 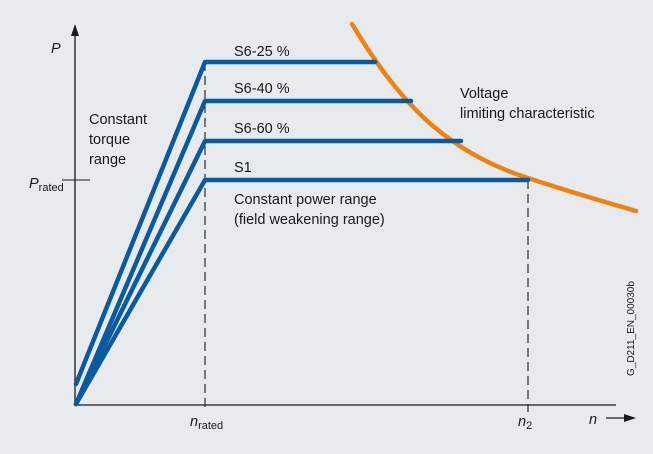 What do you see at coordinates (206, 423) in the screenshot?
I see `n-rated-label: nrated` at bounding box center [206, 423].